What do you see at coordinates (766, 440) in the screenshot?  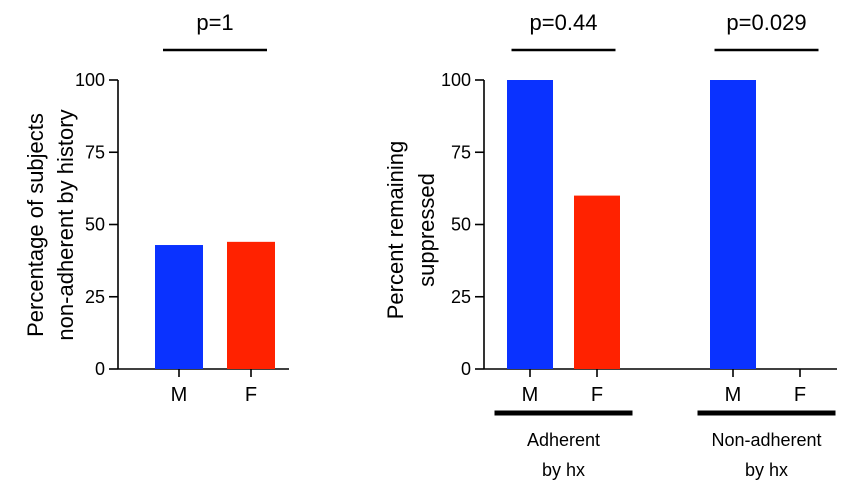 I see `group-label: Non-adherent` at bounding box center [766, 440].